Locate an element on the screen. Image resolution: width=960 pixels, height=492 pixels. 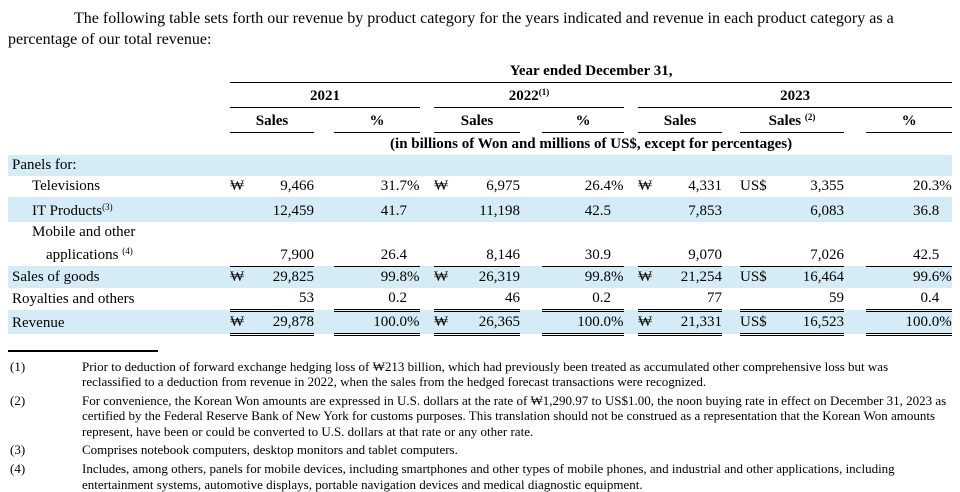
amount-cell: 26,365 is located at coordinates (490, 322).